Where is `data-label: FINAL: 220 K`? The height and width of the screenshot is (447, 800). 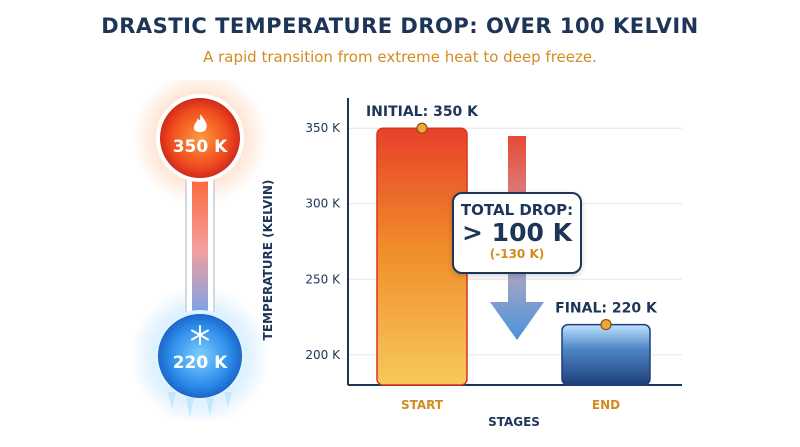
data-label: FINAL: 220 K is located at coordinates (606, 309).